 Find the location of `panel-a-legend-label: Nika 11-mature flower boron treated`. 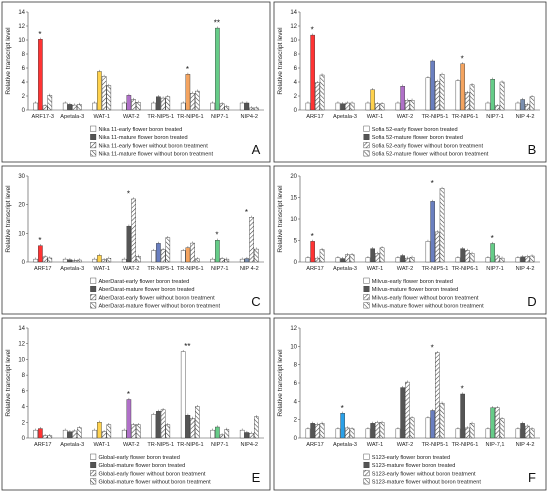

panel-a-legend-label: Nika 11-mature flower boron treated is located at coordinates (142, 138).